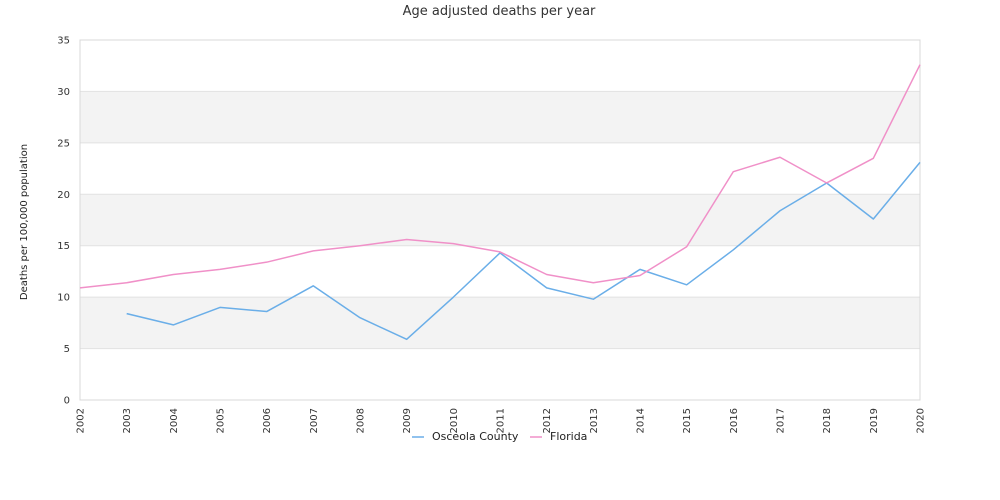 The height and width of the screenshot is (500, 1000). I want to click on legend-item-osceola-county: Osceola County, so click(465, 436).